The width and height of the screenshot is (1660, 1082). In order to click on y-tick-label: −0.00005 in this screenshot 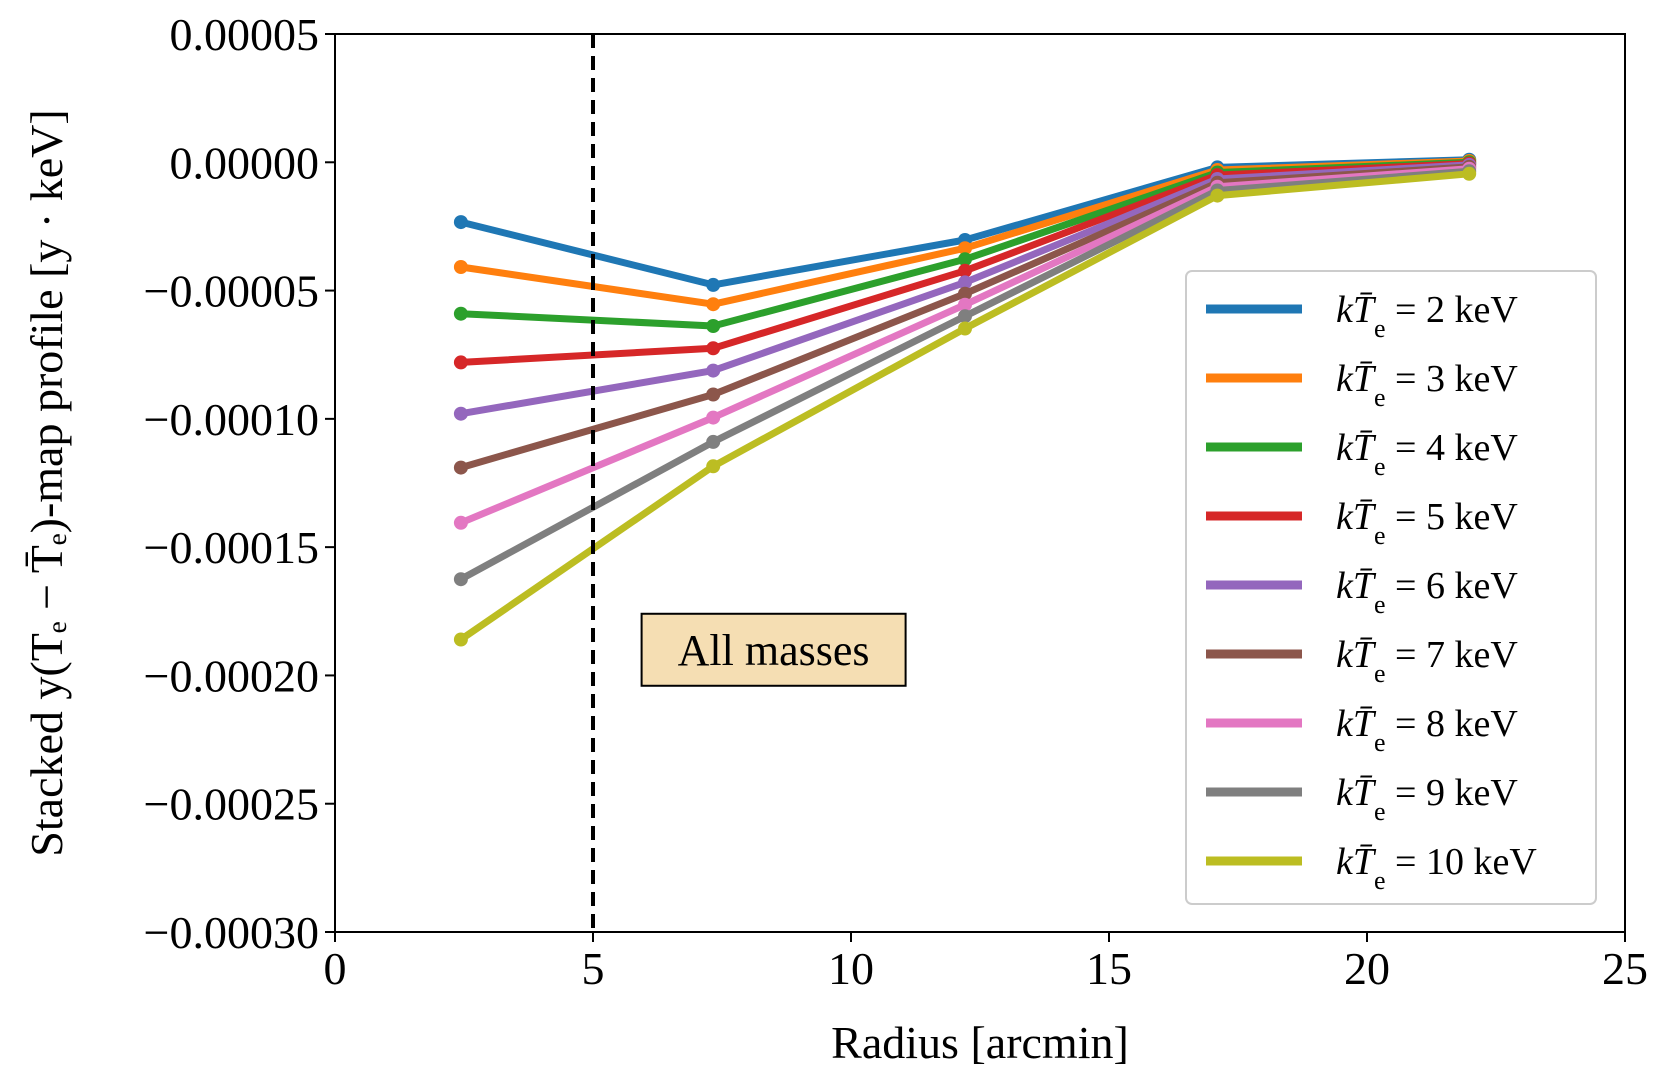, I will do `click(231, 291)`.